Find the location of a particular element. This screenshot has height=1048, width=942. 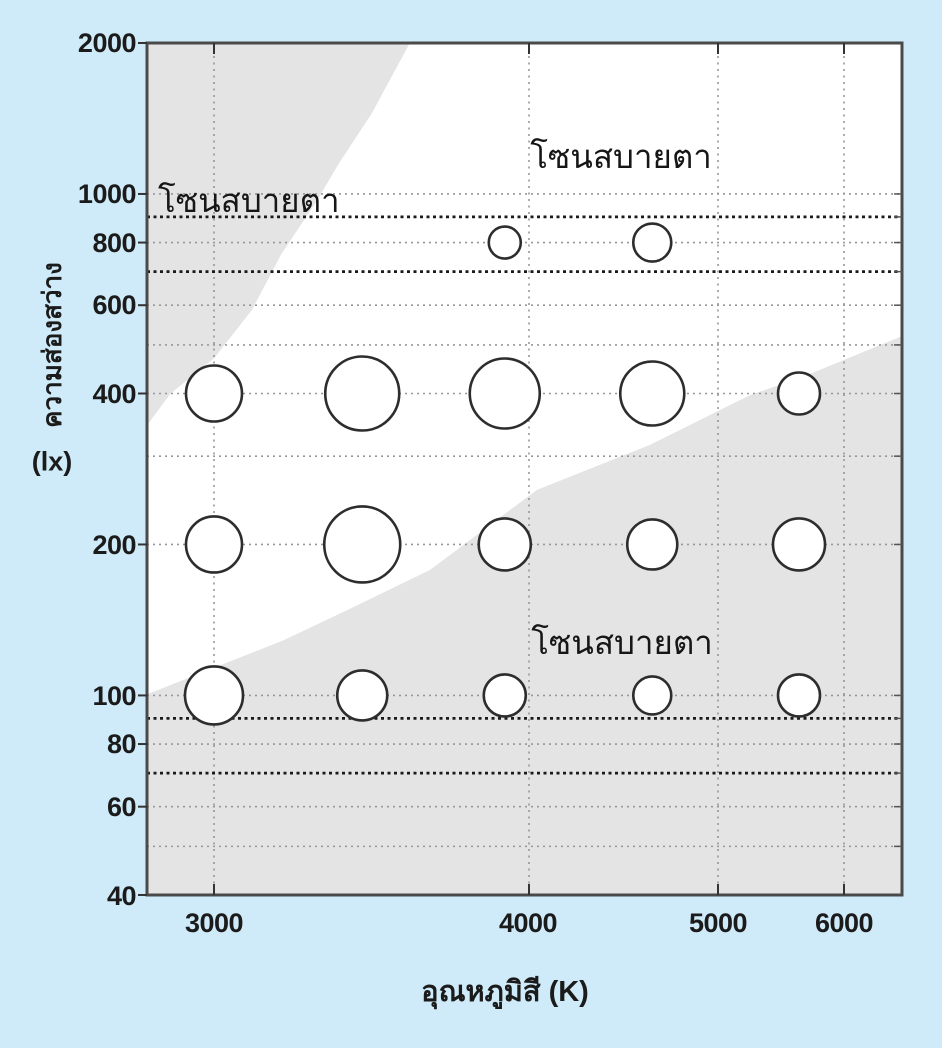

y-tick-label-2000: 2000 is located at coordinates (107, 43).